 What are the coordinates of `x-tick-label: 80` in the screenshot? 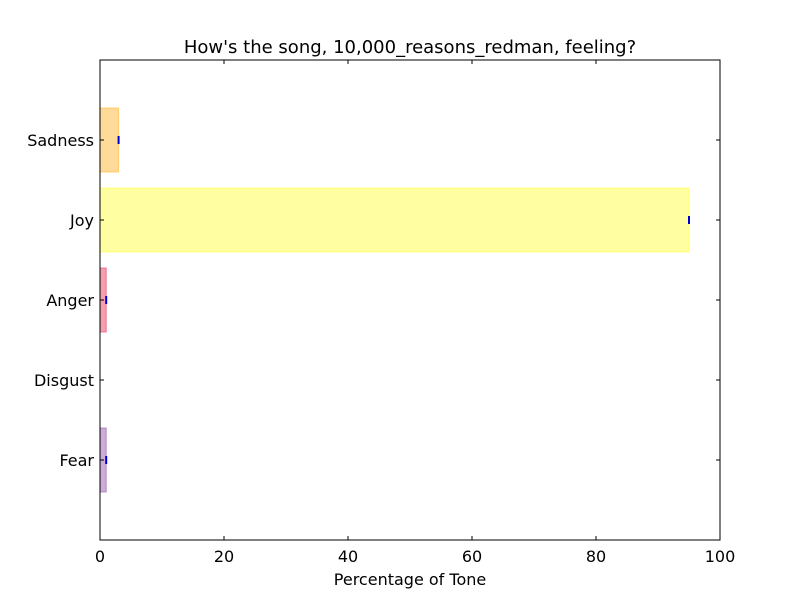 It's located at (596, 556).